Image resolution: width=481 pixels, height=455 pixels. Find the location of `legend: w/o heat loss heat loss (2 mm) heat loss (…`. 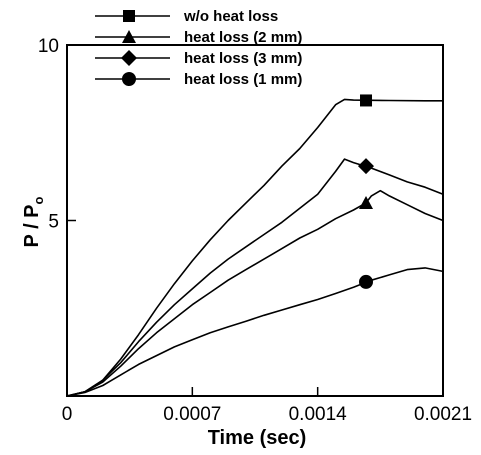

legend: w/o heat loss heat loss (2 mm) heat loss (… is located at coordinates (198, 48).